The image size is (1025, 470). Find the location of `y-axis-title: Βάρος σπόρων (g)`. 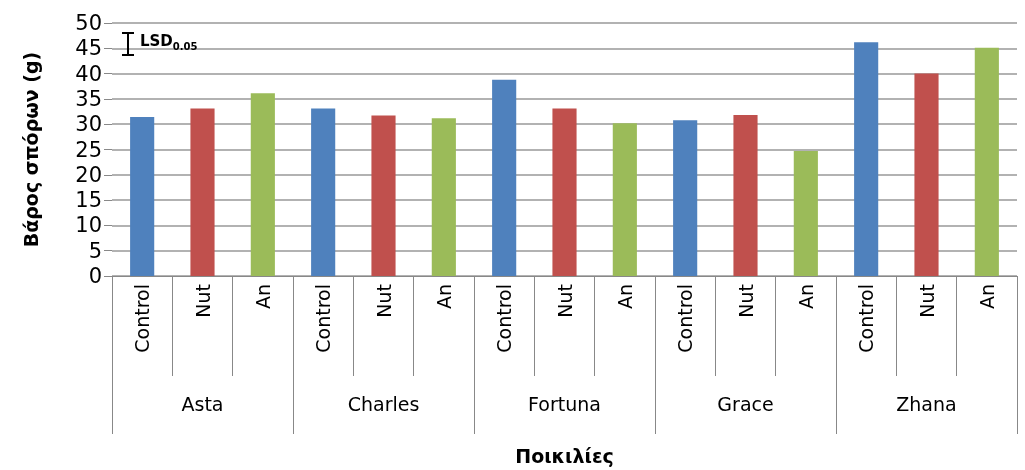

y-axis-title: Βάρος σπόρων (g) is located at coordinates (30, 149).